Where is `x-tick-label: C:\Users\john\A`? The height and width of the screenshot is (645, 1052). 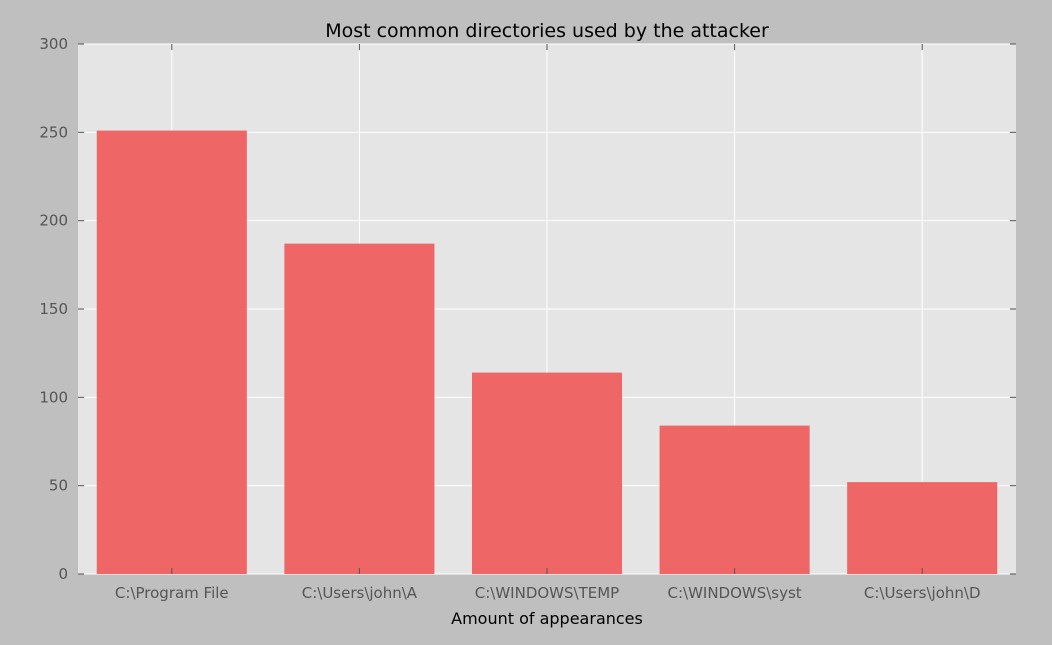
x-tick-label: C:\Users\john\A is located at coordinates (360, 593).